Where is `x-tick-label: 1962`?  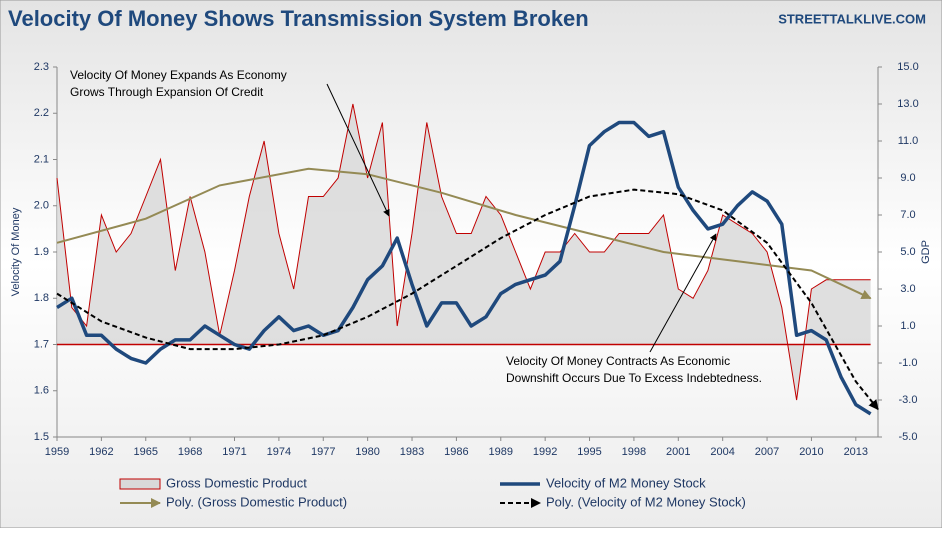
x-tick-label: 1962 is located at coordinates (101, 452).